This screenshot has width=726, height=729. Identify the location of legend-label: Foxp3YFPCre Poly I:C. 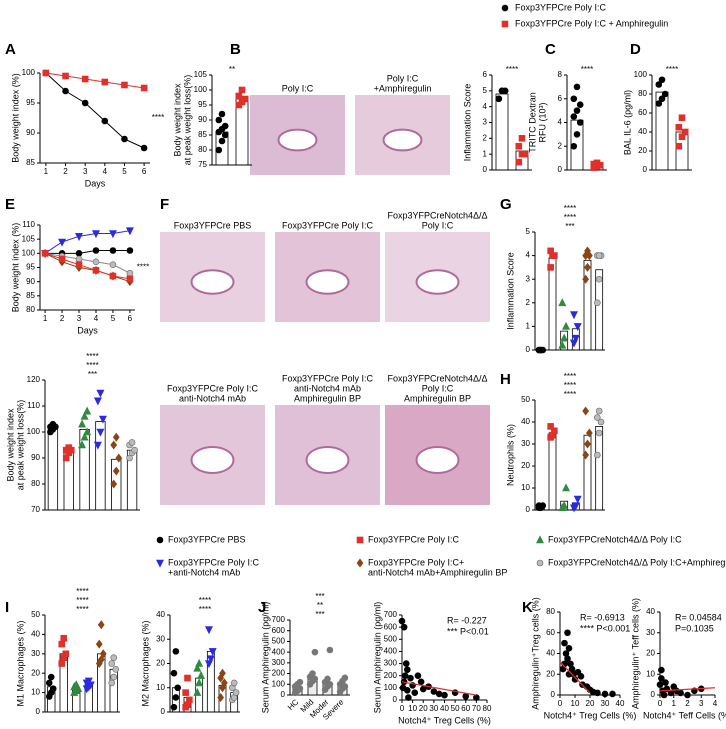
(561, 7).